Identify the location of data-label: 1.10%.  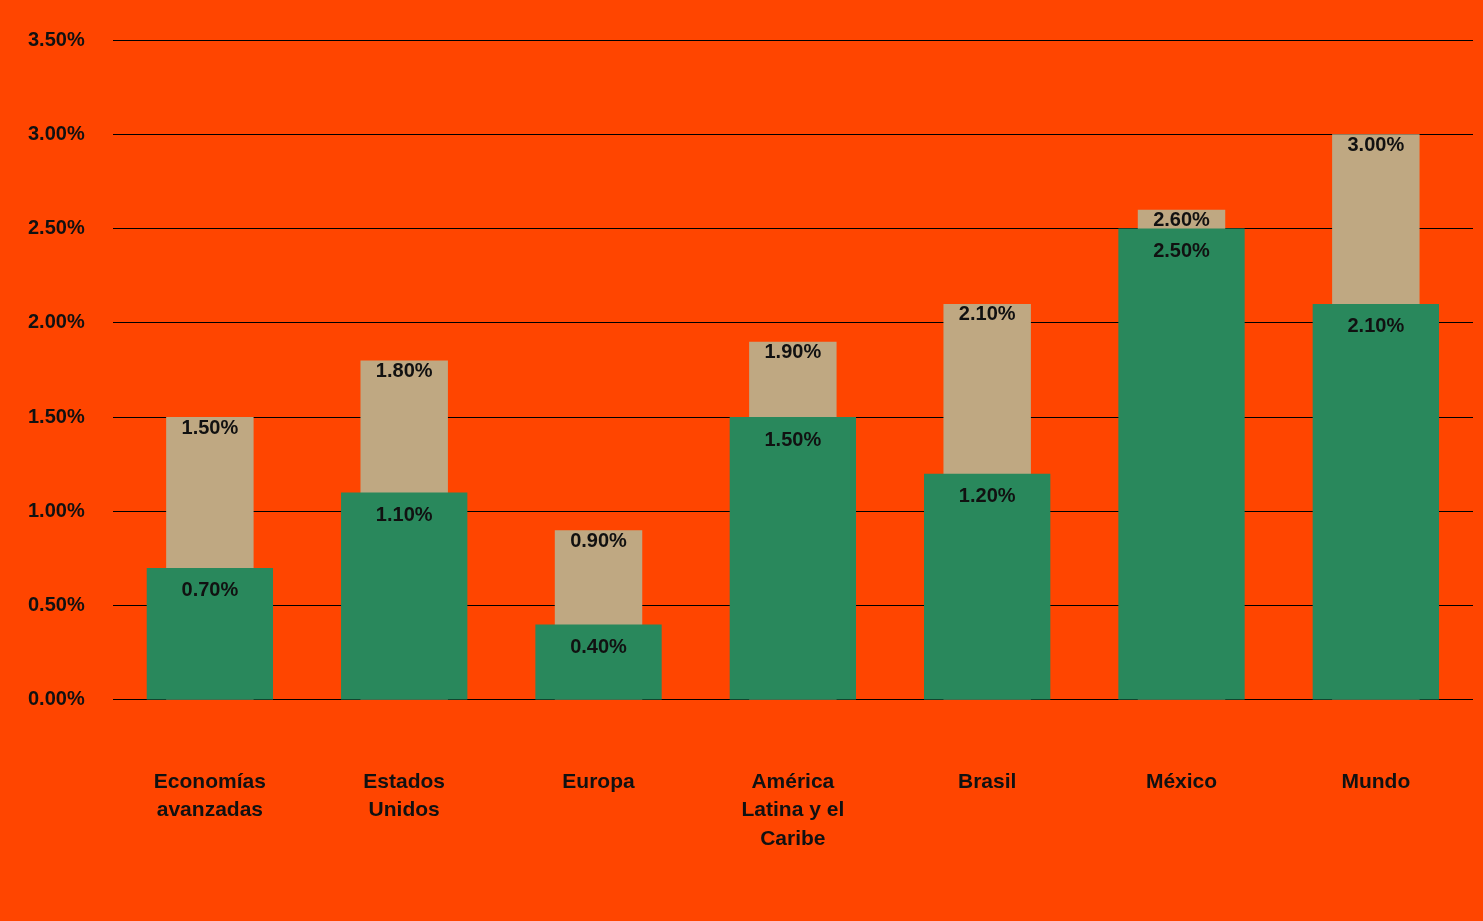
(404, 514).